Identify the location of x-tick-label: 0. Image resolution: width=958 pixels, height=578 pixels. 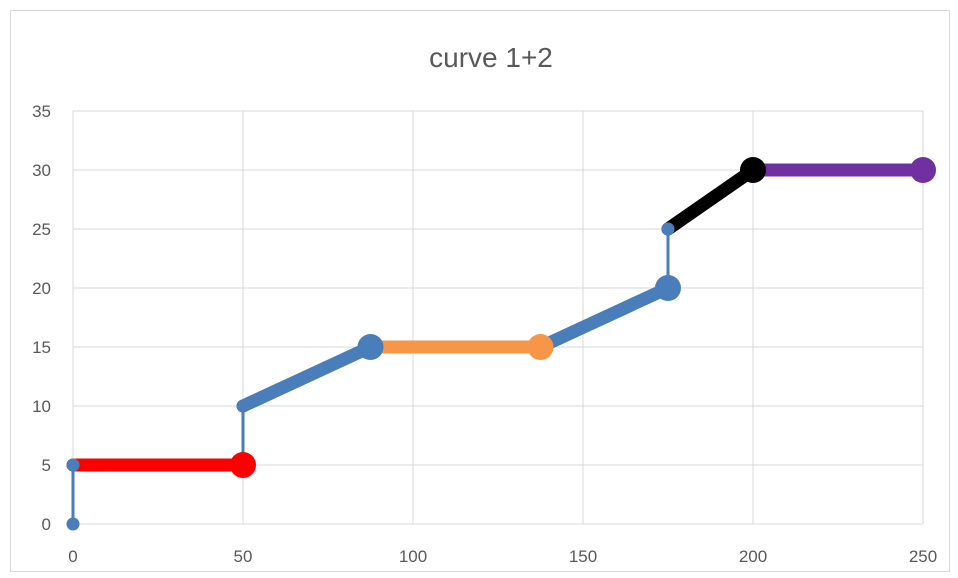
(72, 556).